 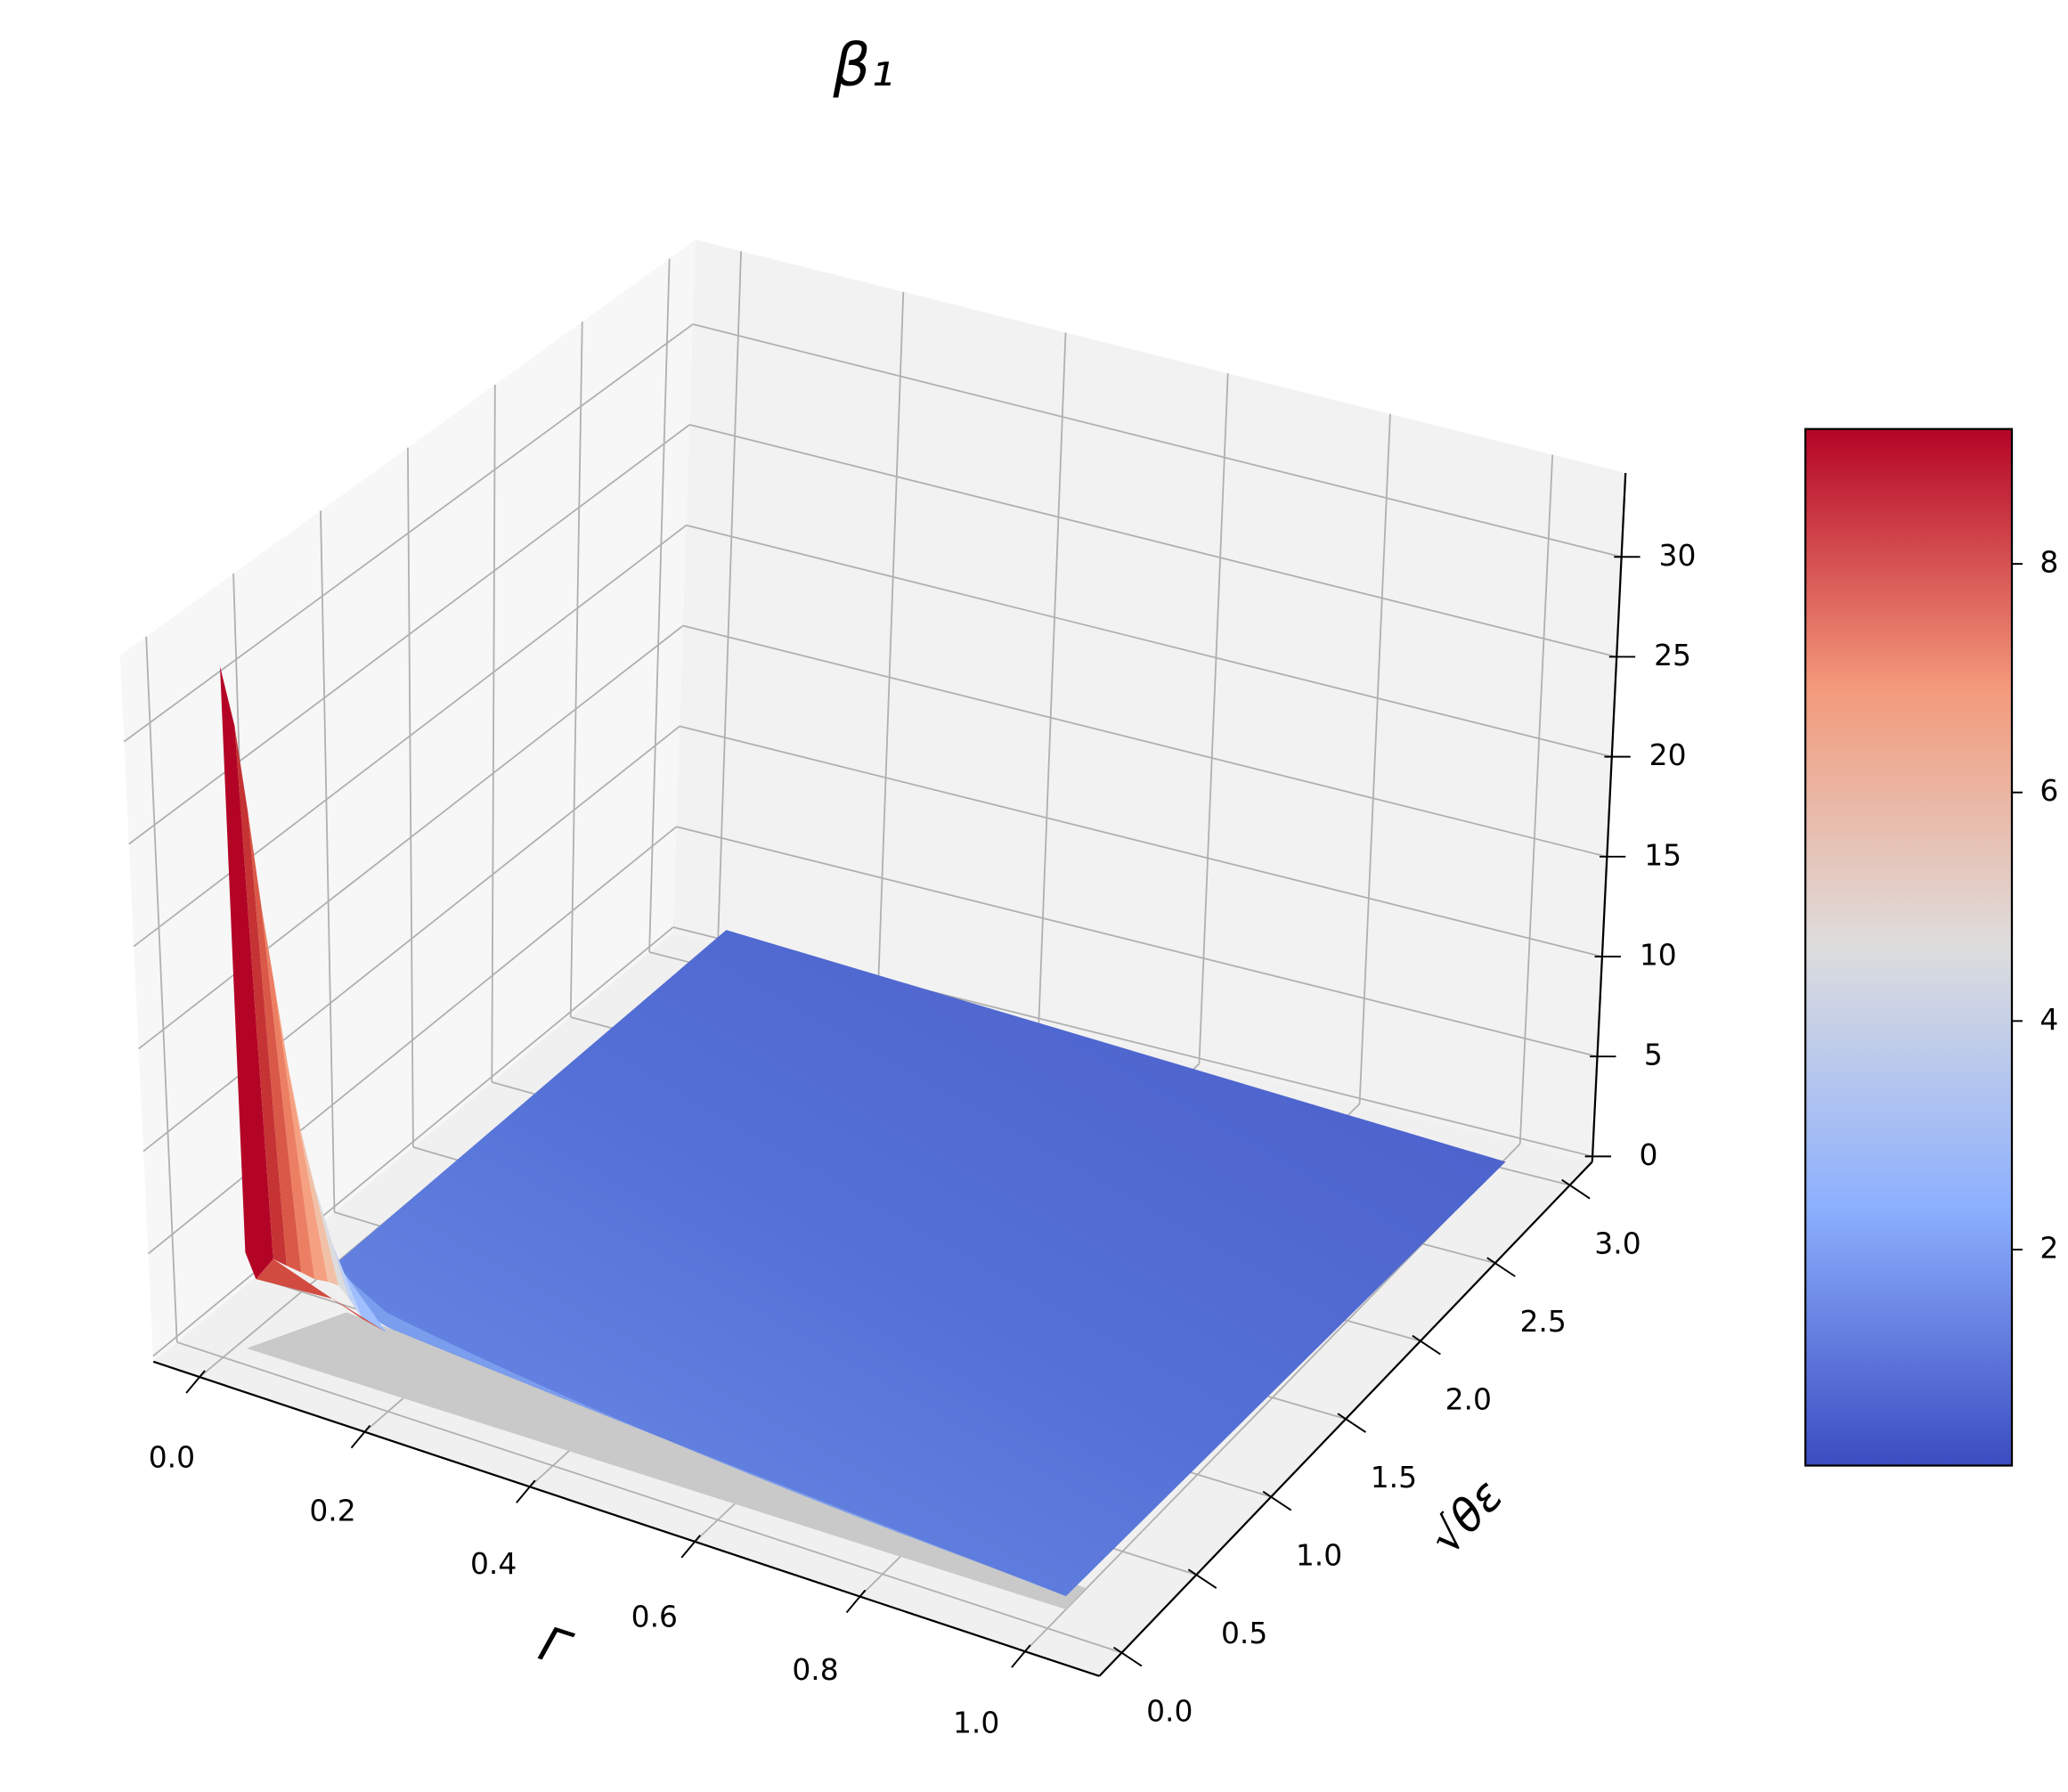 What do you see at coordinates (2049, 563) in the screenshot?
I see `colorbar-tick-label: 8` at bounding box center [2049, 563].